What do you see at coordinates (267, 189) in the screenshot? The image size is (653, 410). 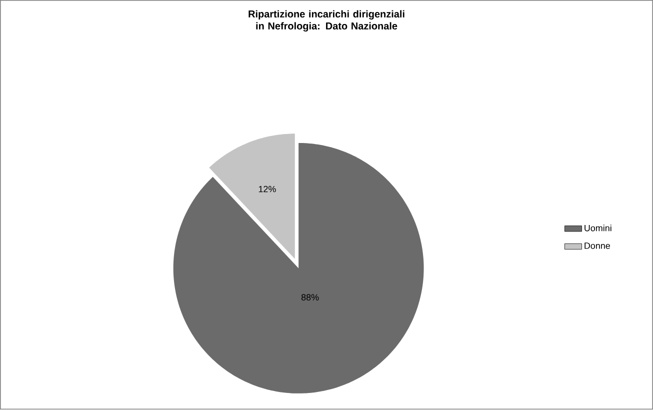 I see `data-label: 12%` at bounding box center [267, 189].